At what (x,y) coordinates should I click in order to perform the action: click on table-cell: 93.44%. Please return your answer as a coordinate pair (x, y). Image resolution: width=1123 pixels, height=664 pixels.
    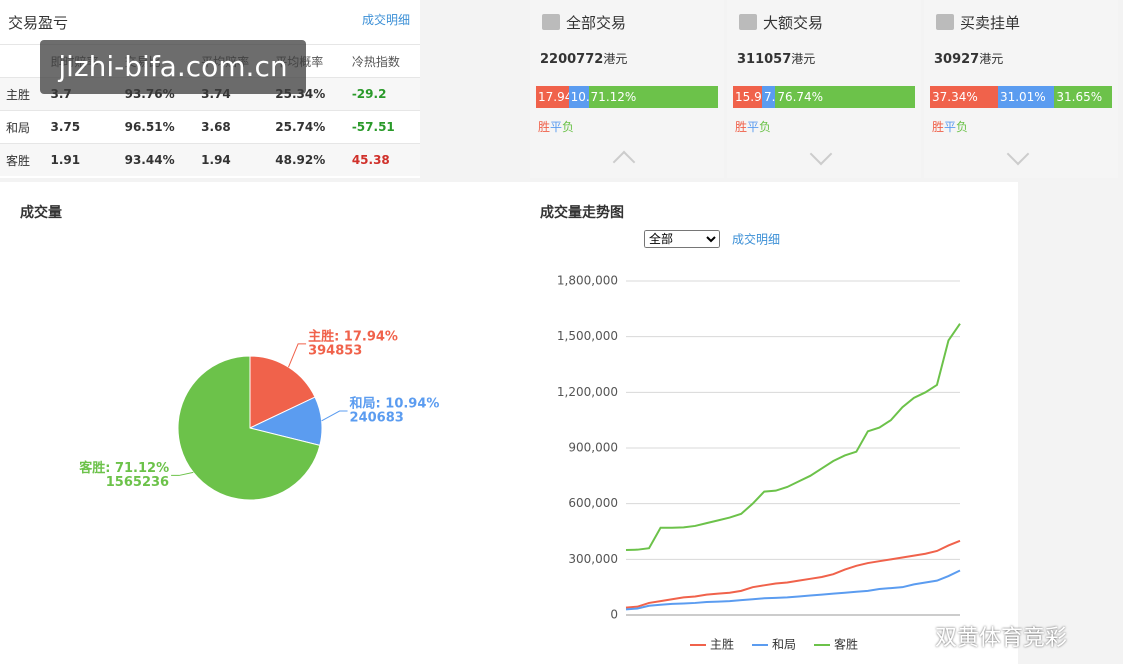
    Looking at the image, I should click on (157, 159).